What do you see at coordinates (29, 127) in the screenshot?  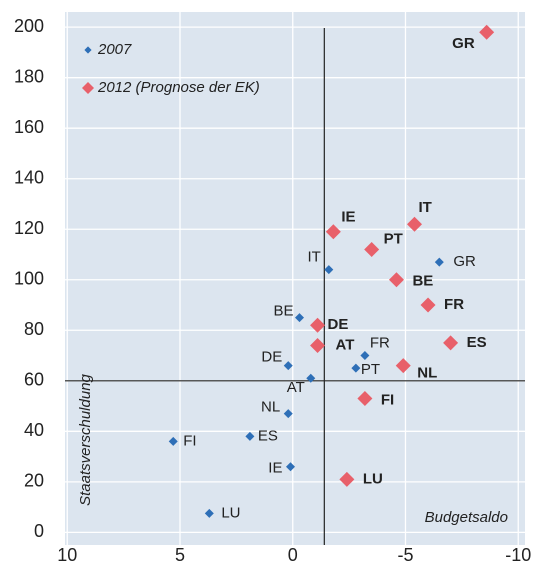 I see `y-tick-label: 160` at bounding box center [29, 127].